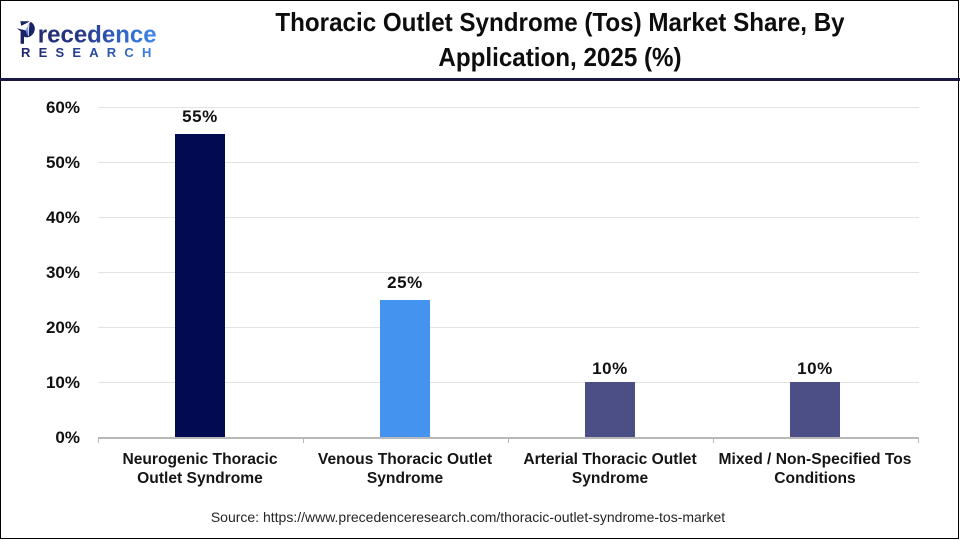 The height and width of the screenshot is (540, 960). What do you see at coordinates (97, 35) in the screenshot?
I see `svg-text: recedence` at bounding box center [97, 35].